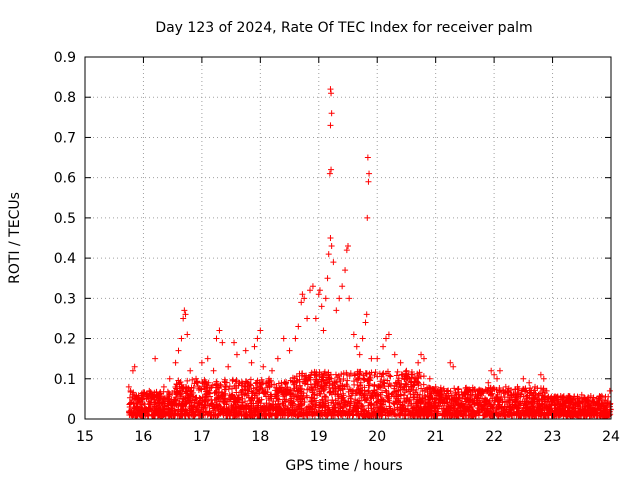  I want to click on y-tick-label: 0.6, so click(65, 179).